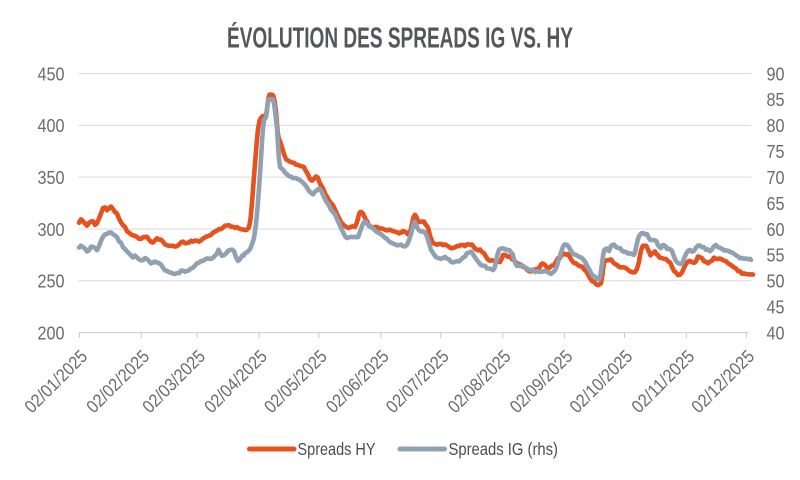  Describe the element at coordinates (776, 256) in the screenshot. I see `svg-text: 55` at that location.